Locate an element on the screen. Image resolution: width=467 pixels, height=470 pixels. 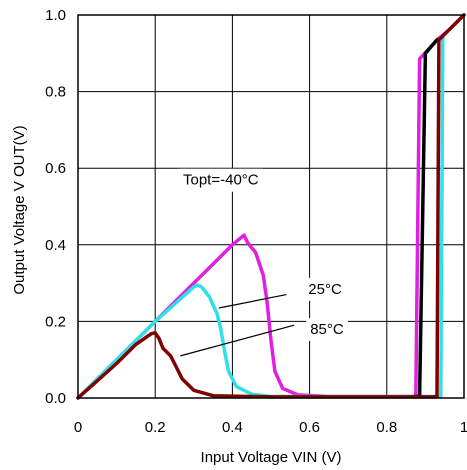
x-tick-label: 1 is located at coordinates (463, 427).